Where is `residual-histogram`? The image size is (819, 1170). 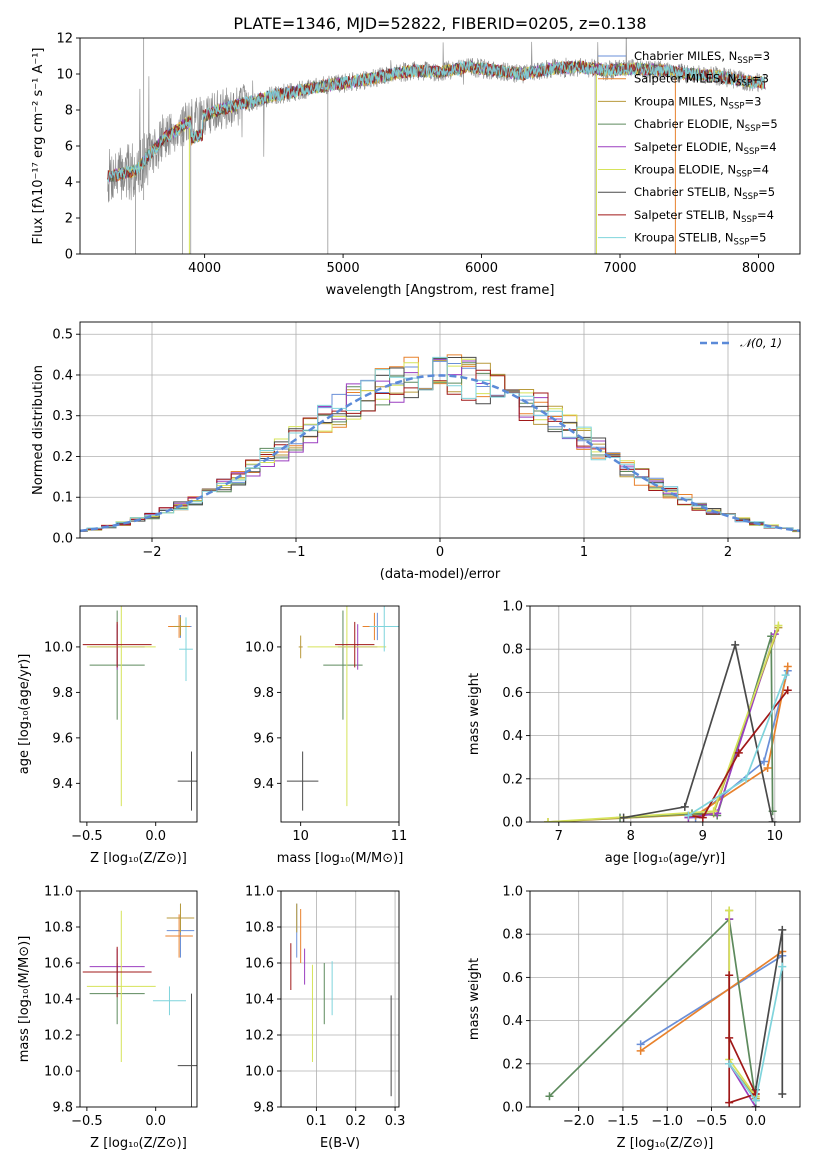
residual-histogram is located at coordinates (440, 444).